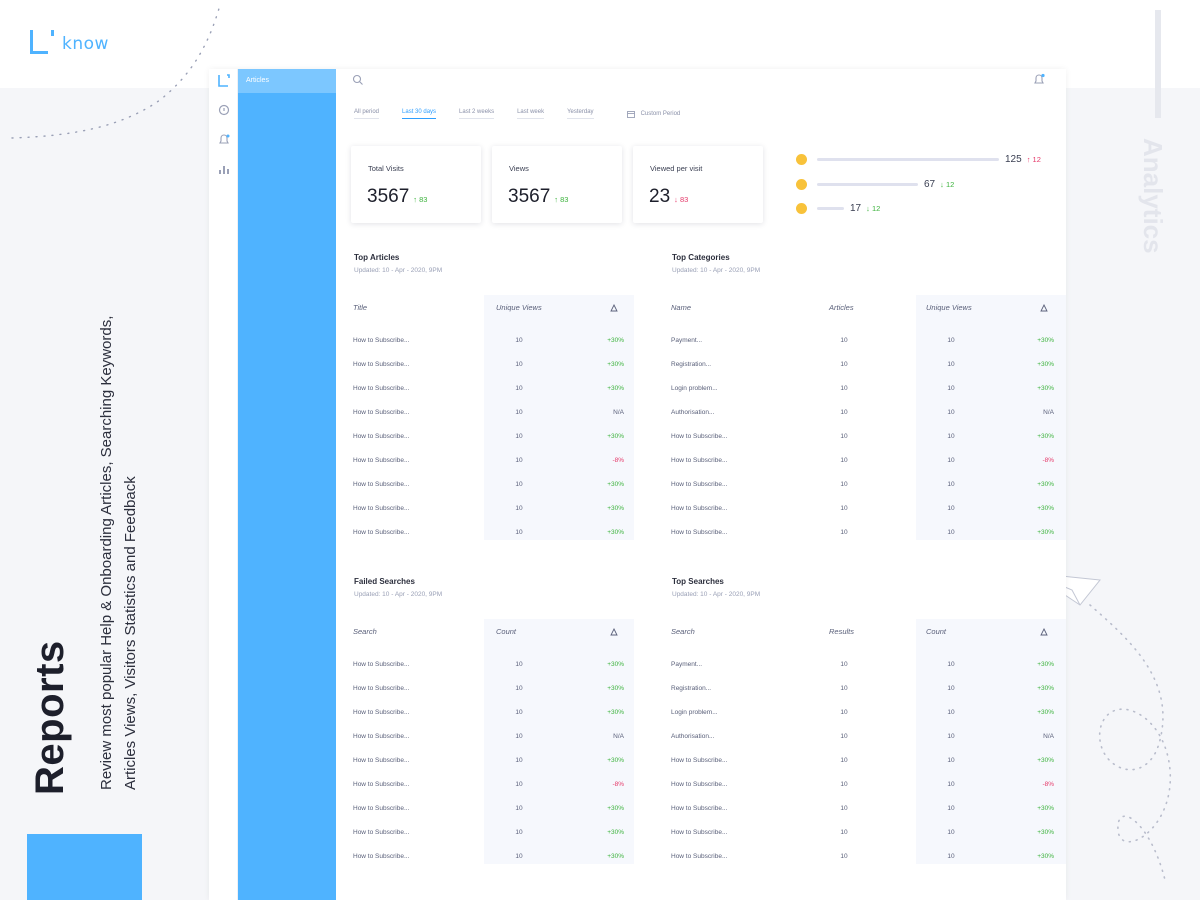 The width and height of the screenshot is (1200, 900). Describe the element at coordinates (841, 307) in the screenshot. I see `column-header: Articles` at that location.